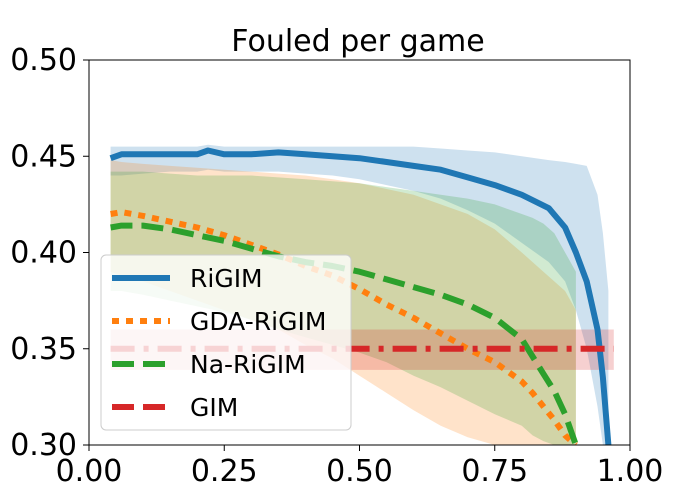 This screenshot has height=500, width=700. I want to click on legend-box, so click(226, 342).